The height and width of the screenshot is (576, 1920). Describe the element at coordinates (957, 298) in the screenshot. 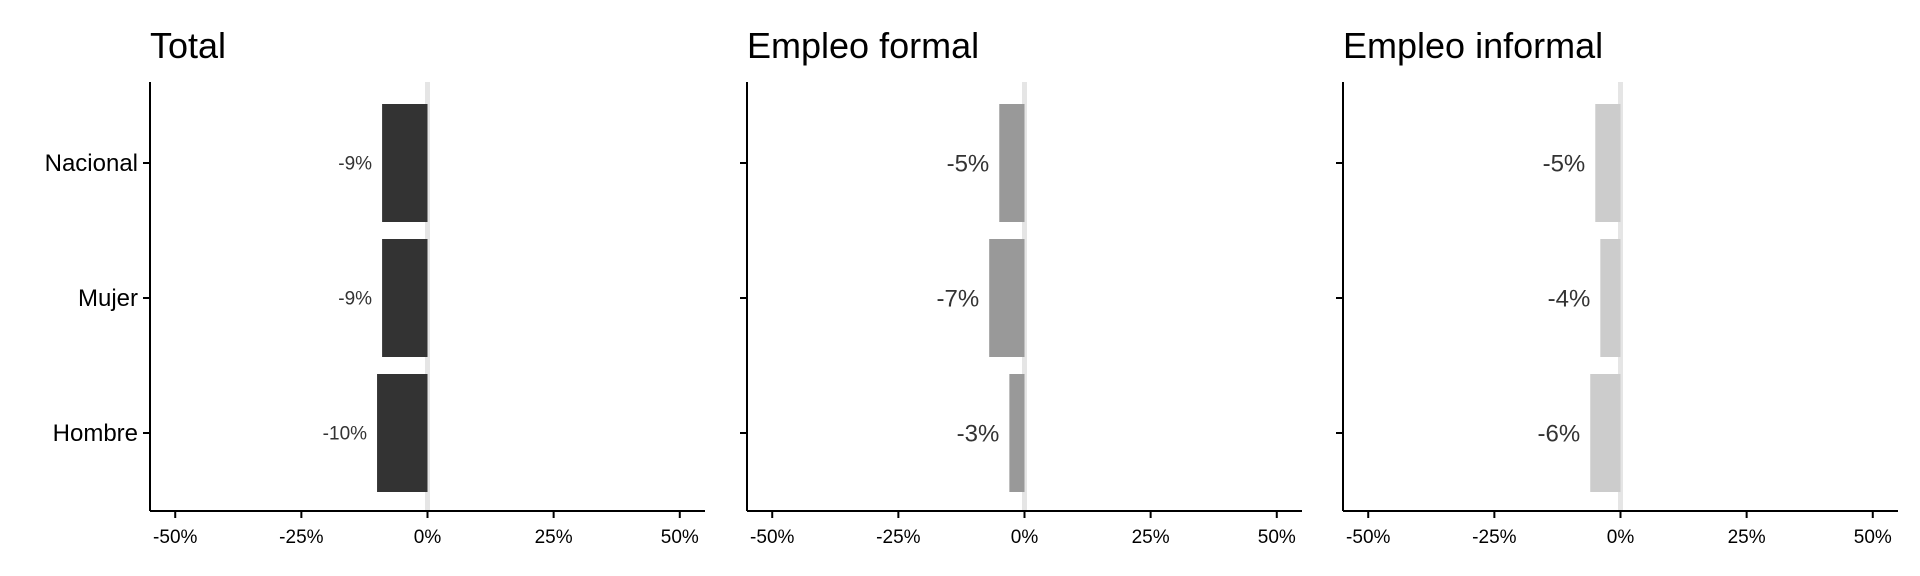

I see `data-label: -7%` at that location.